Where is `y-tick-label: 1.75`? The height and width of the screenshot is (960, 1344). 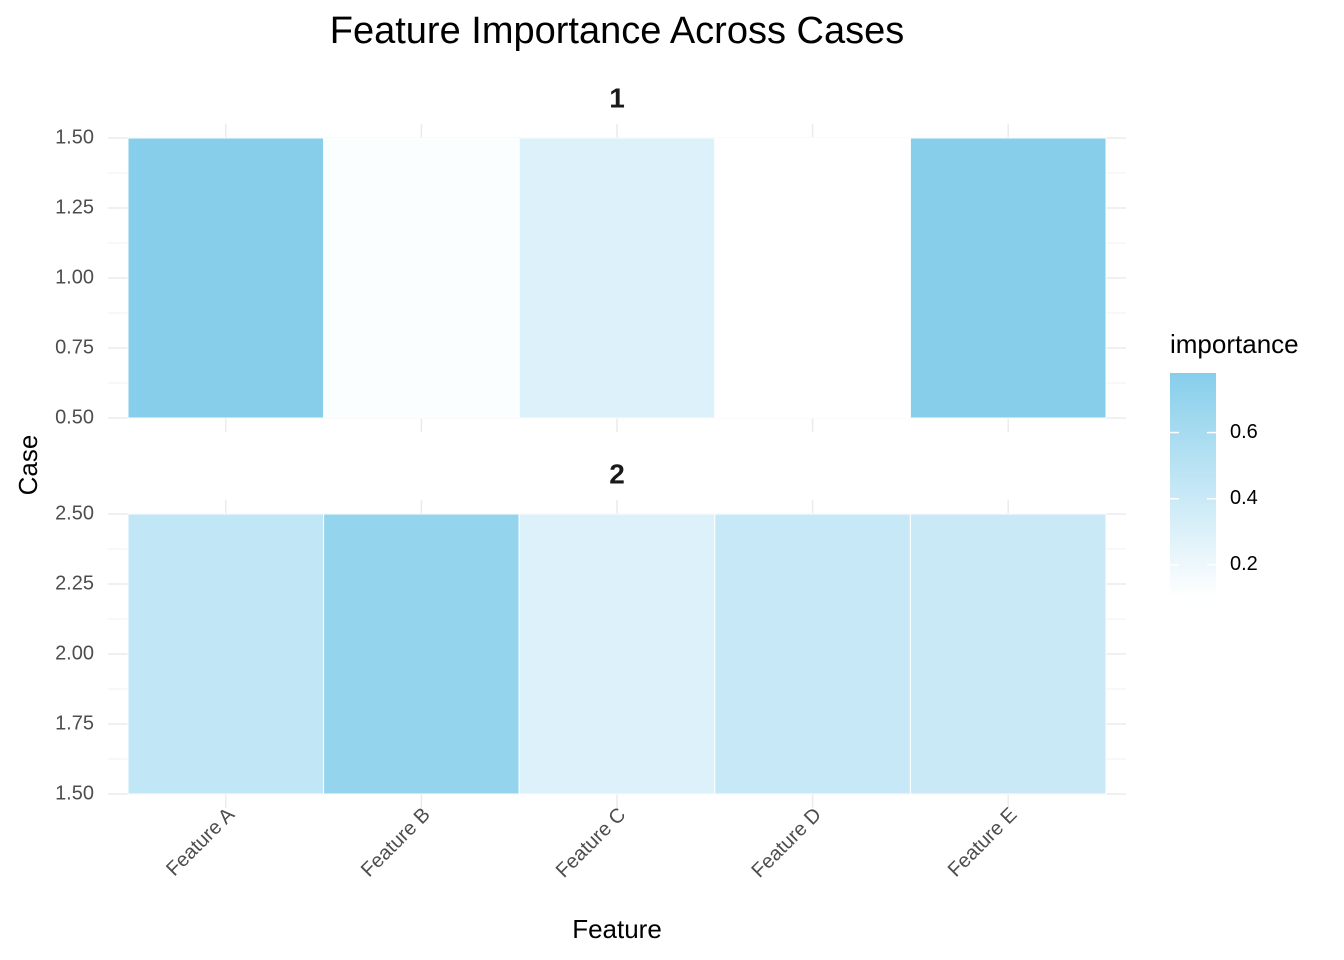 y-tick-label: 1.75 is located at coordinates (74, 723).